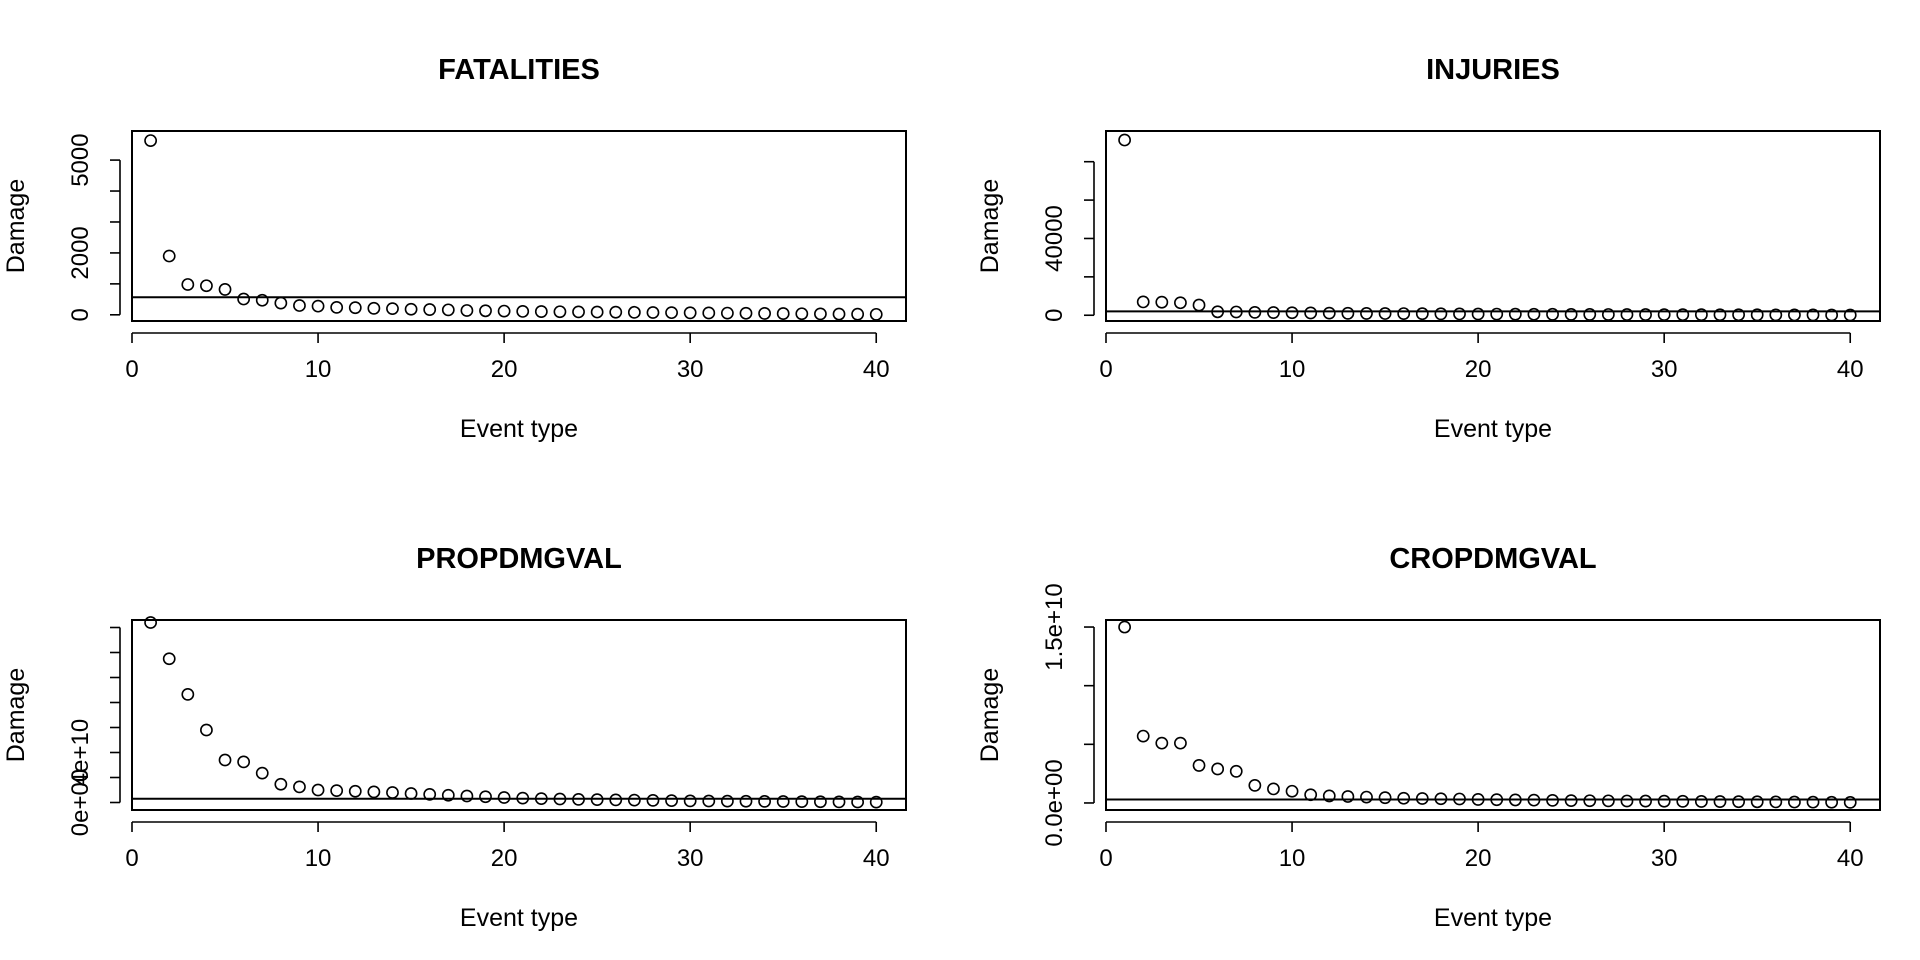 Image resolution: width=1920 pixels, height=960 pixels. What do you see at coordinates (519, 559) in the screenshot?
I see `chart-title: PROPDMGVAL` at bounding box center [519, 559].